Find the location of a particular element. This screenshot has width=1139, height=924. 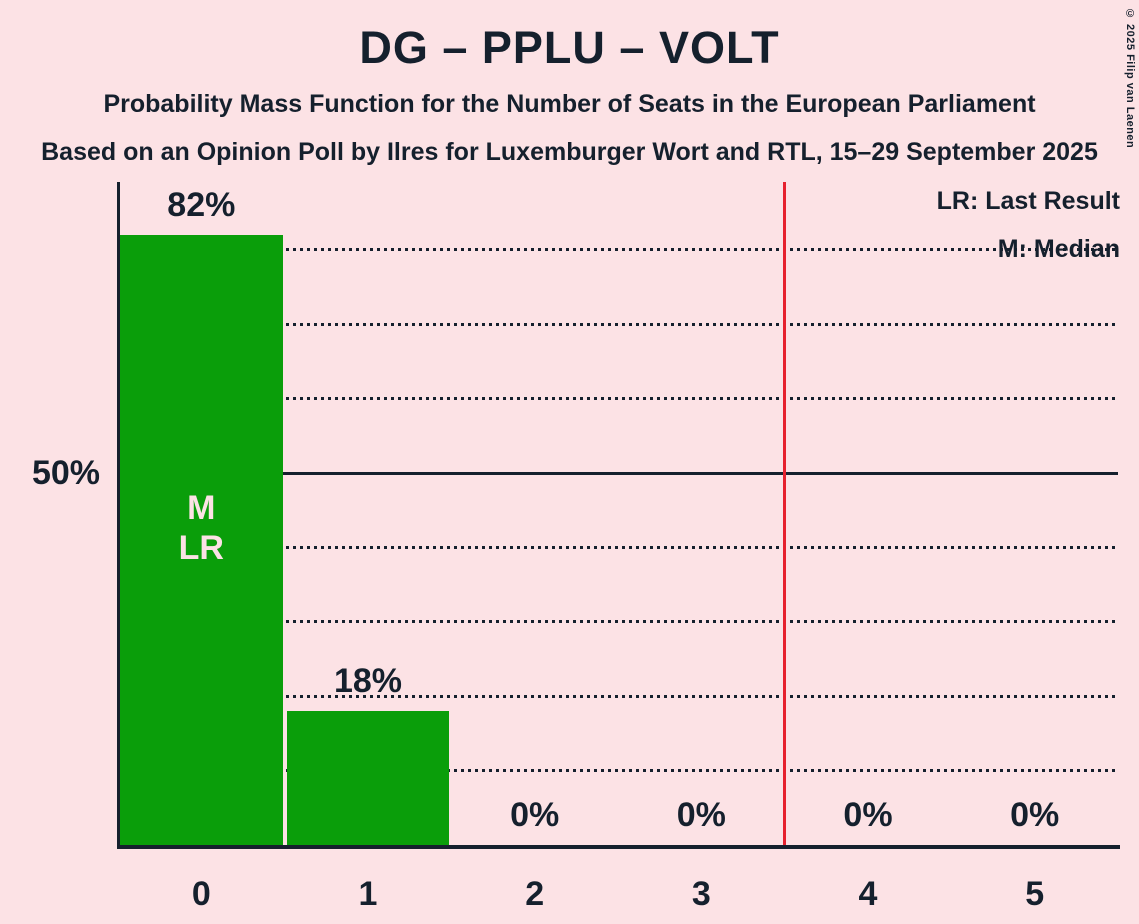

x-tick-label-2: 2 is located at coordinates (535, 894).